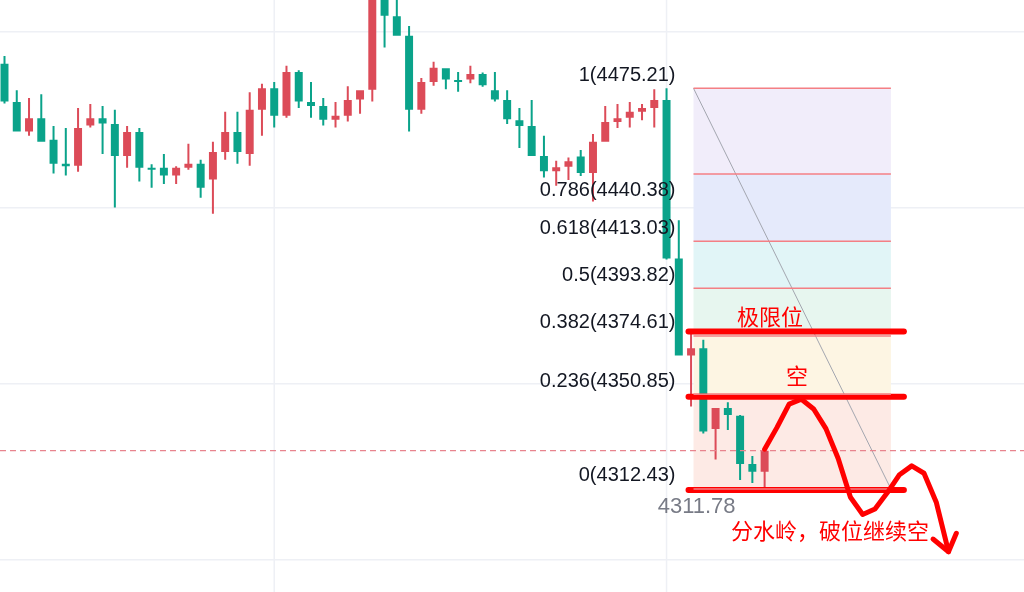 This screenshot has width=1024, height=592. I want to click on annotation: 极限位, so click(770, 317).